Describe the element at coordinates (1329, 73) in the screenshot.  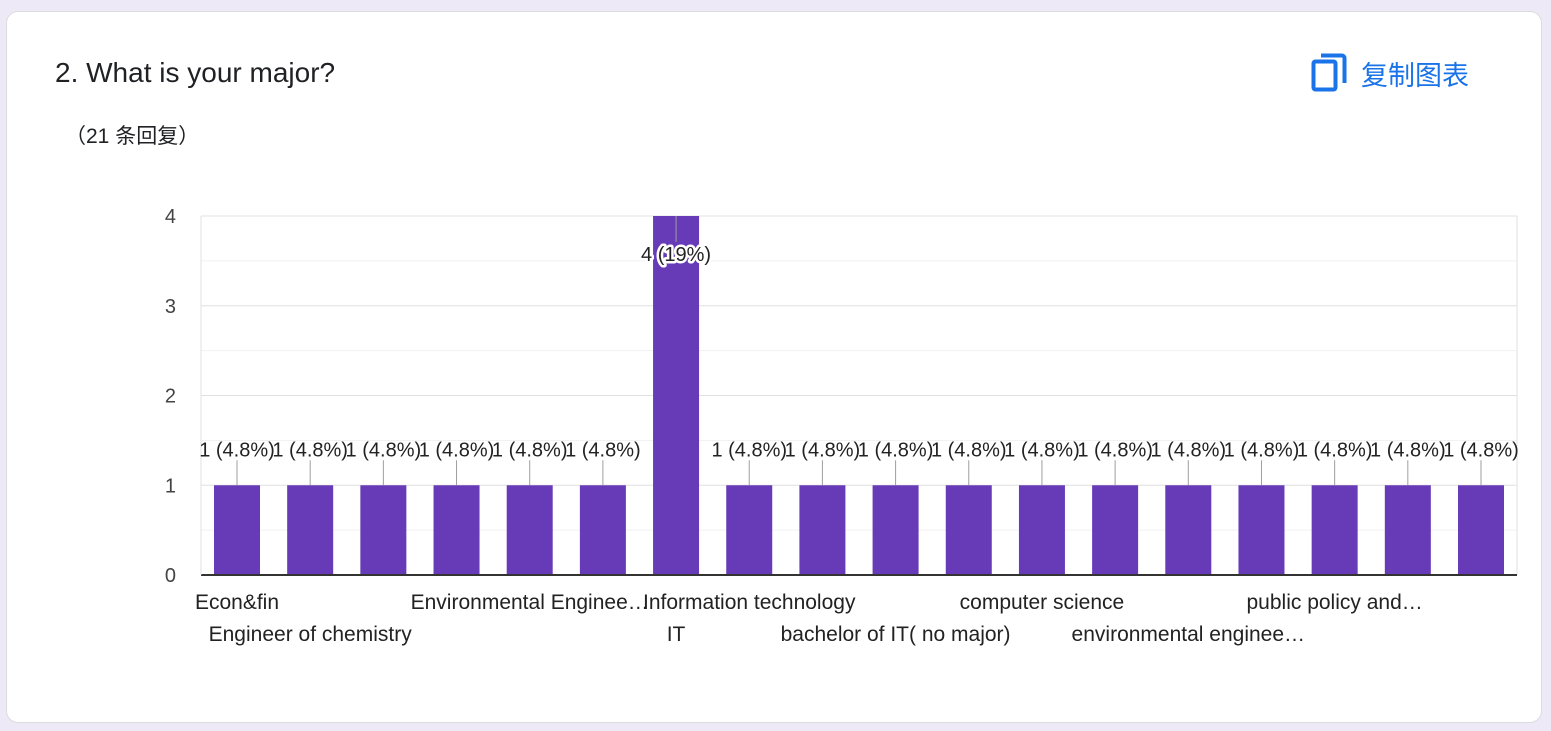
I see `copy-icon` at that location.